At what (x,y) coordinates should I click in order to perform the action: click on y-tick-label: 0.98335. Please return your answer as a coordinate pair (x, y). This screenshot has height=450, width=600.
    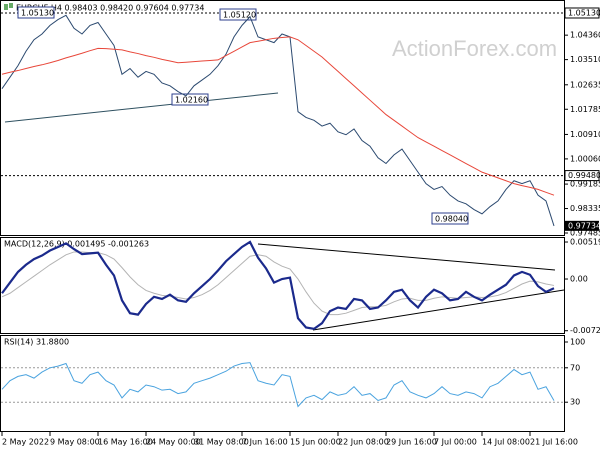
    Looking at the image, I should click on (585, 208).